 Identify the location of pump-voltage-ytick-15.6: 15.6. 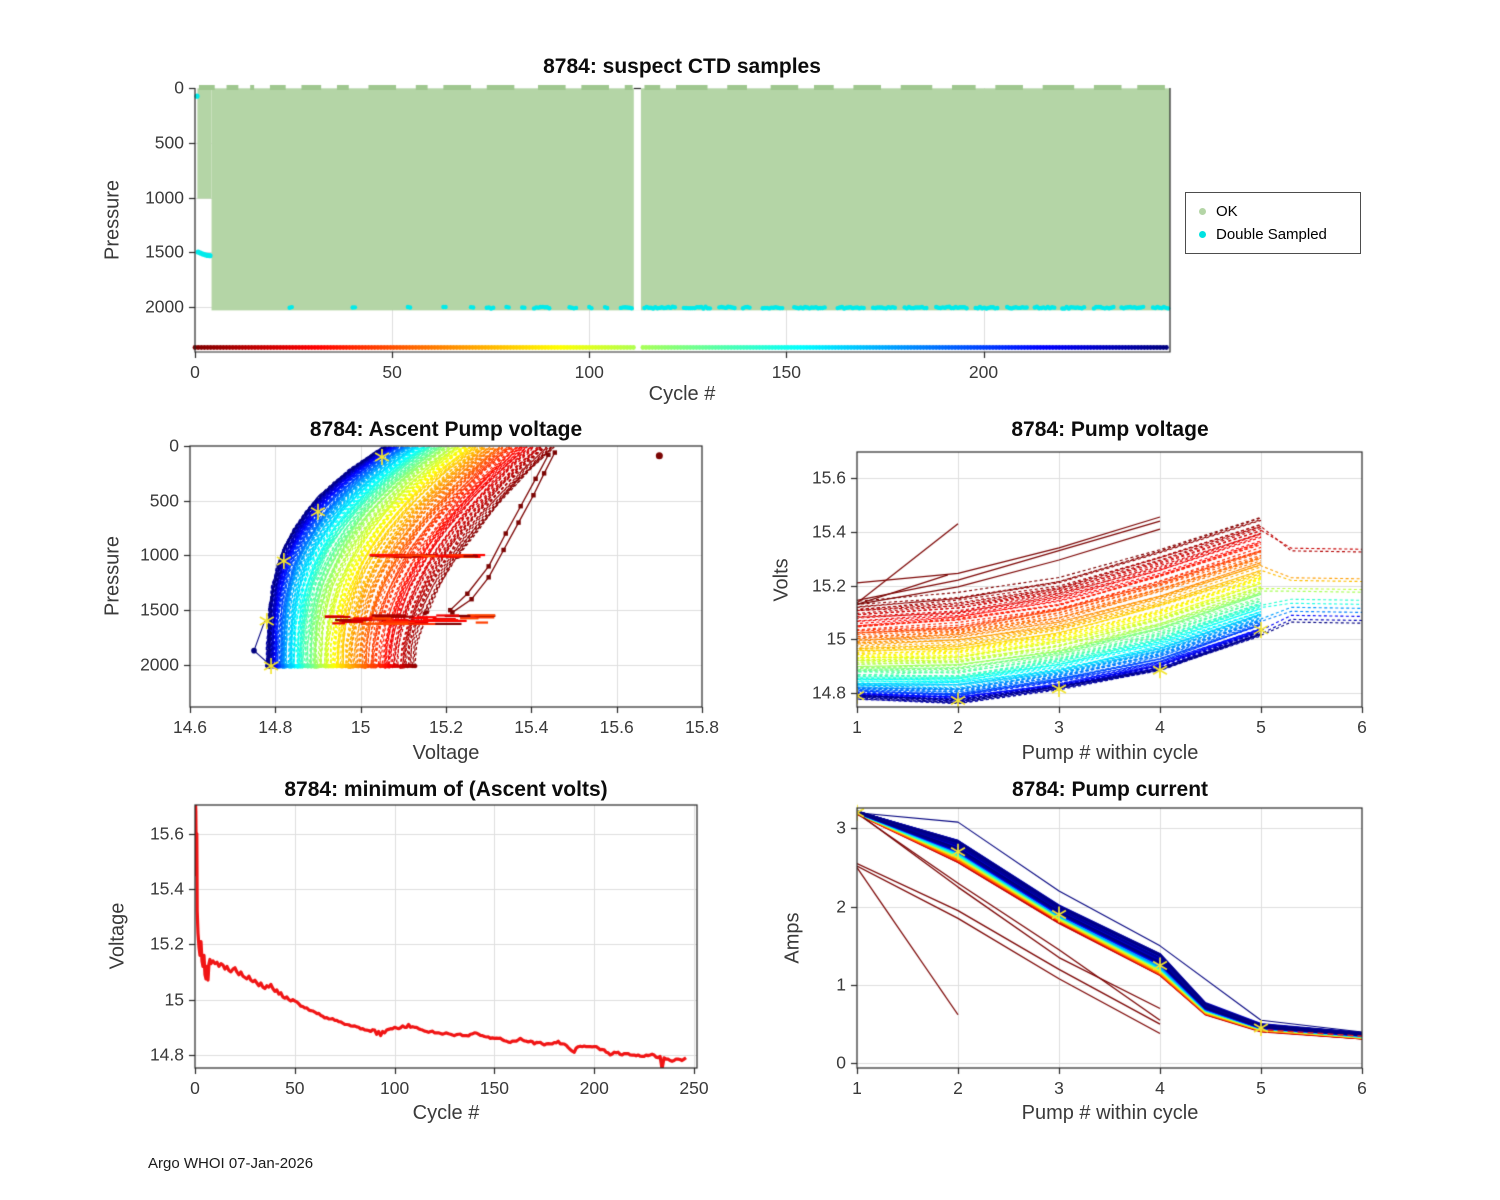
(828, 477).